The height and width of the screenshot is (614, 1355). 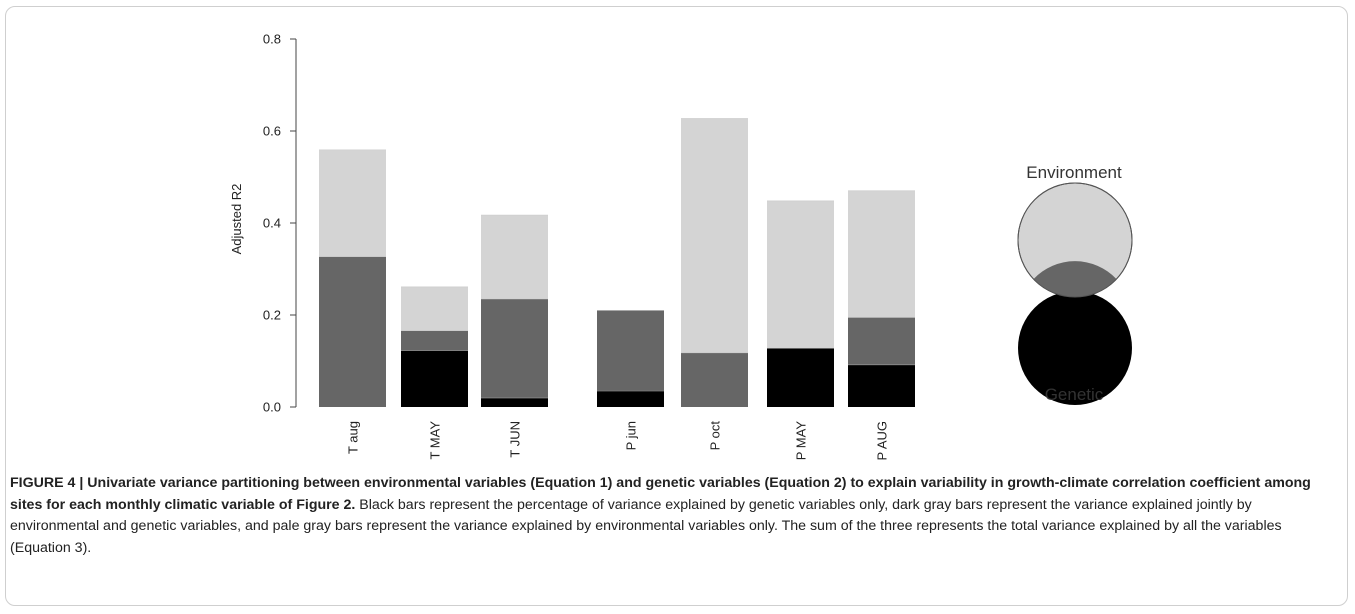 I want to click on legend-genetic-circle, so click(x=1075, y=348).